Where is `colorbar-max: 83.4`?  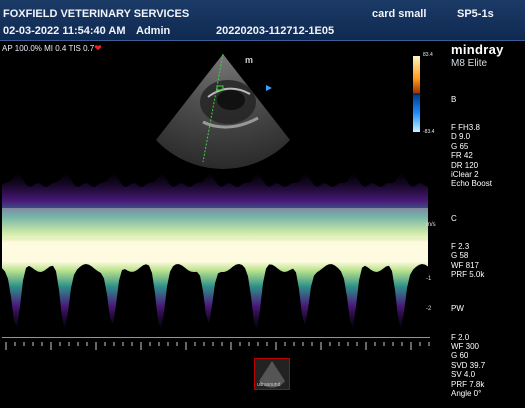 colorbar-max: 83.4 is located at coordinates (428, 55).